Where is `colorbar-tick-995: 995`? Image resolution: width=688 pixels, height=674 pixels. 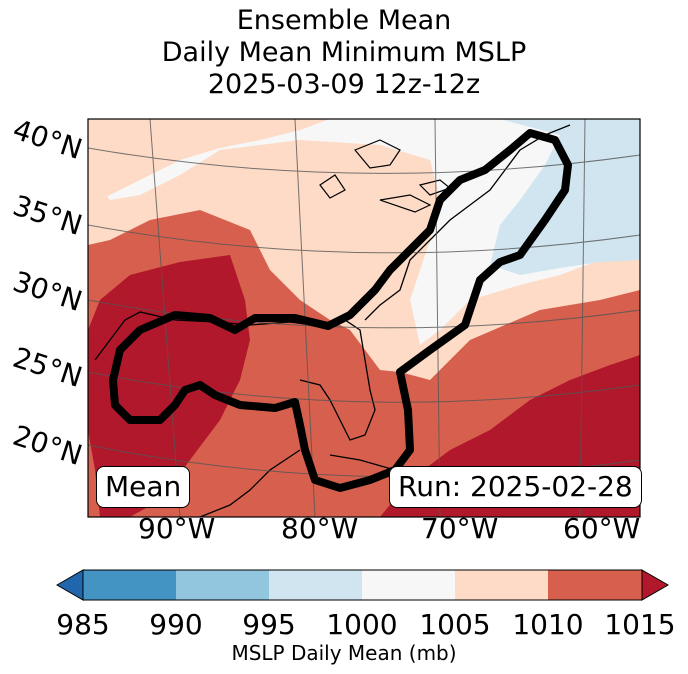
colorbar-tick-995: 995 is located at coordinates (269, 624).